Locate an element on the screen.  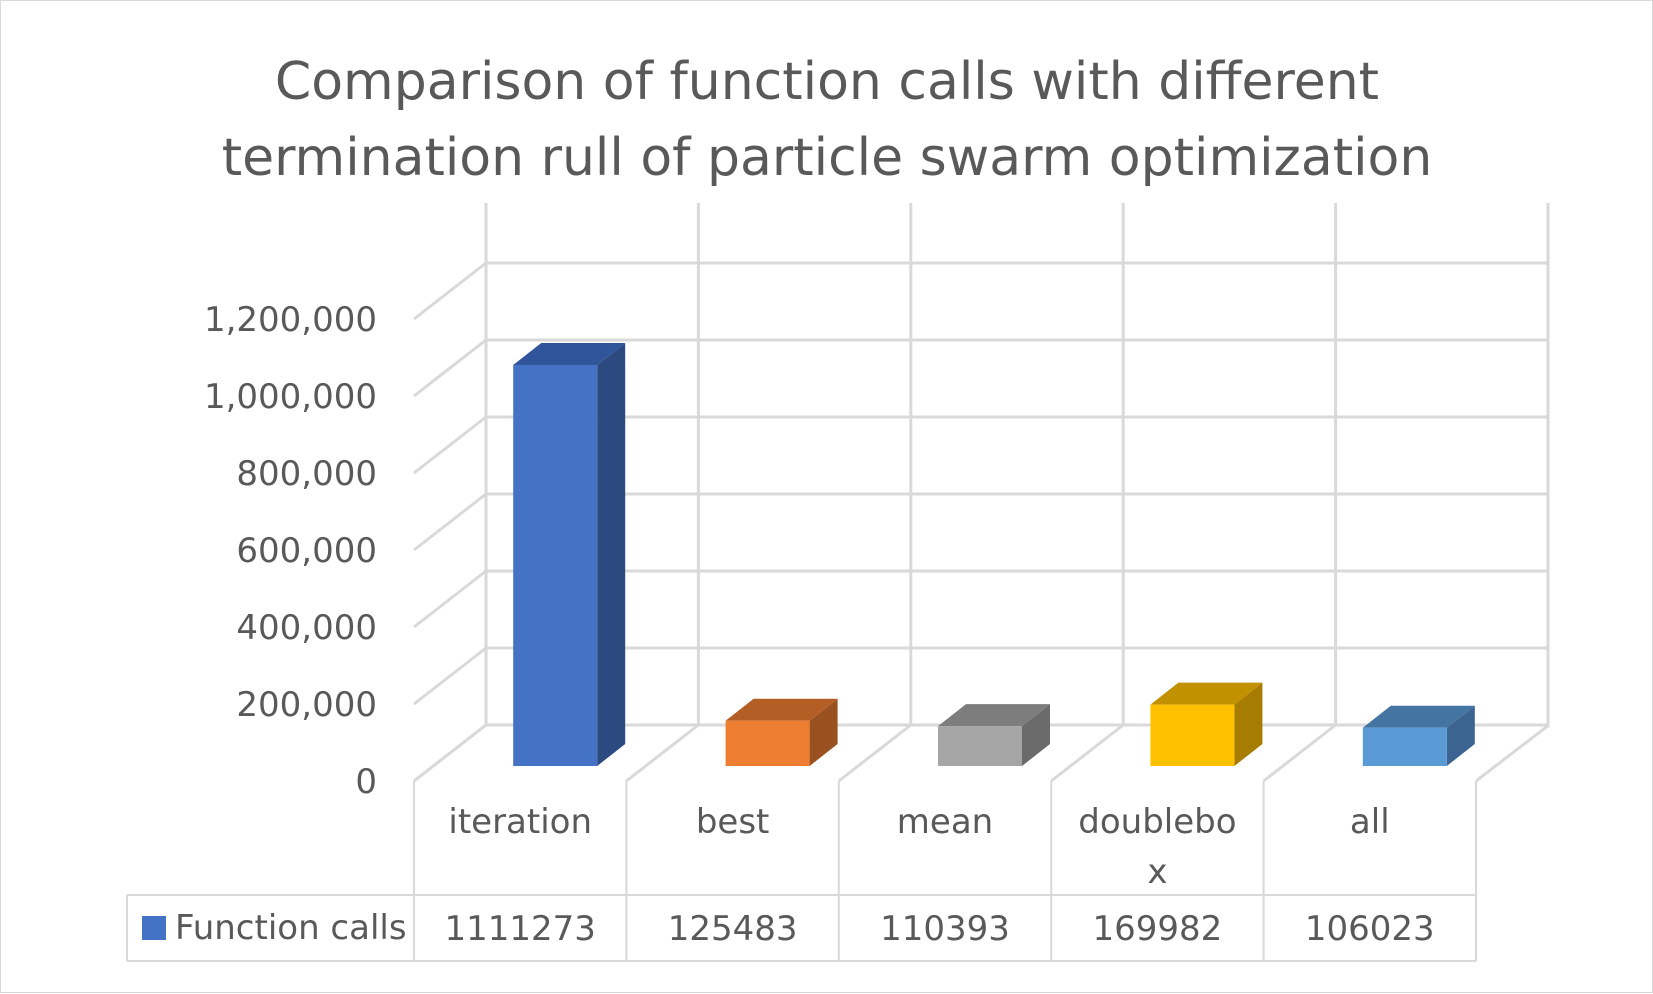
floor-edge is located at coordinates (1512, 753).